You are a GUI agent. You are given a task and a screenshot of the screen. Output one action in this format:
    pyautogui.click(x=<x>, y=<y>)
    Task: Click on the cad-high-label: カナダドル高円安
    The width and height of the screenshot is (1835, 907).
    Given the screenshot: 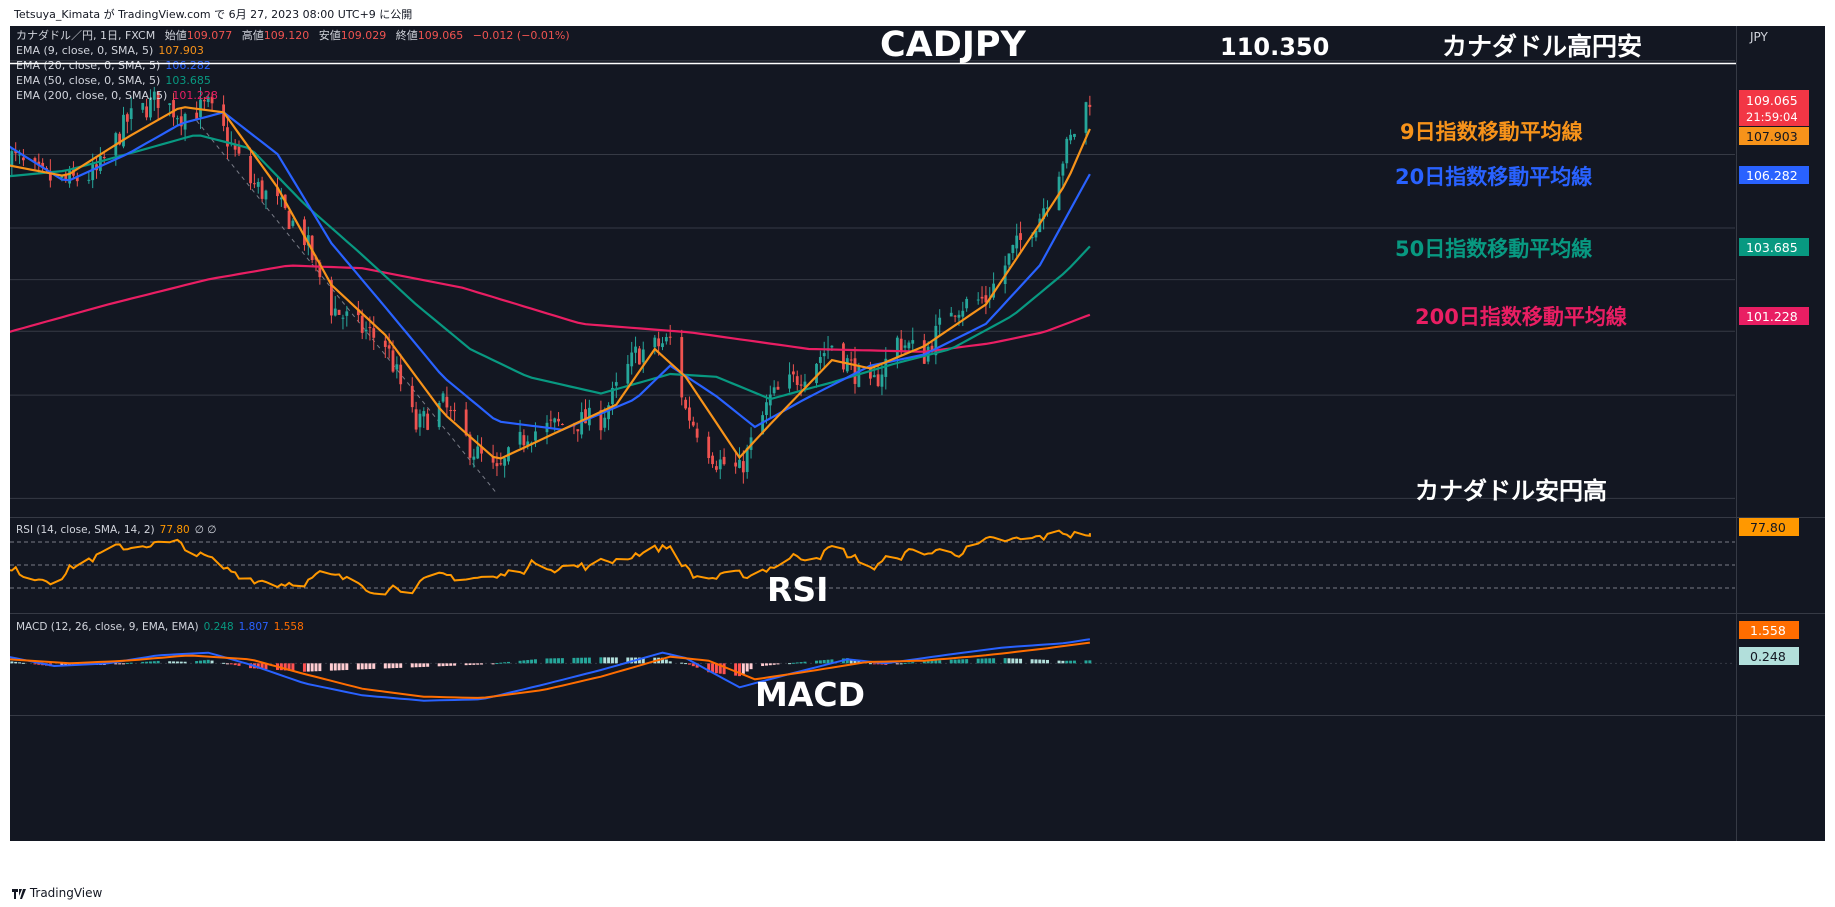 What is the action you would take?
    pyautogui.click(x=1542, y=46)
    